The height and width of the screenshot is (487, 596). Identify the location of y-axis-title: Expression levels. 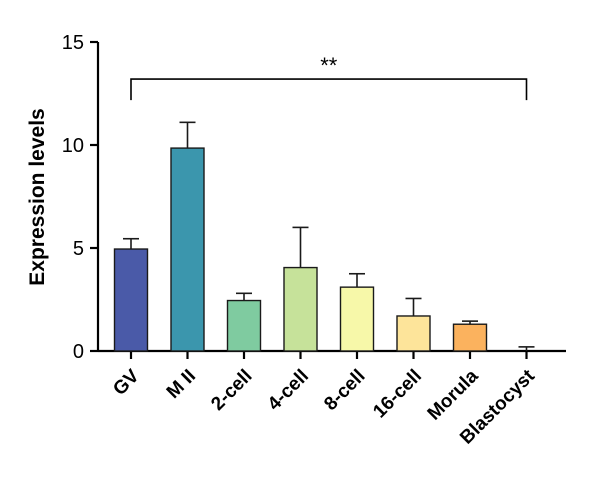
(37, 196).